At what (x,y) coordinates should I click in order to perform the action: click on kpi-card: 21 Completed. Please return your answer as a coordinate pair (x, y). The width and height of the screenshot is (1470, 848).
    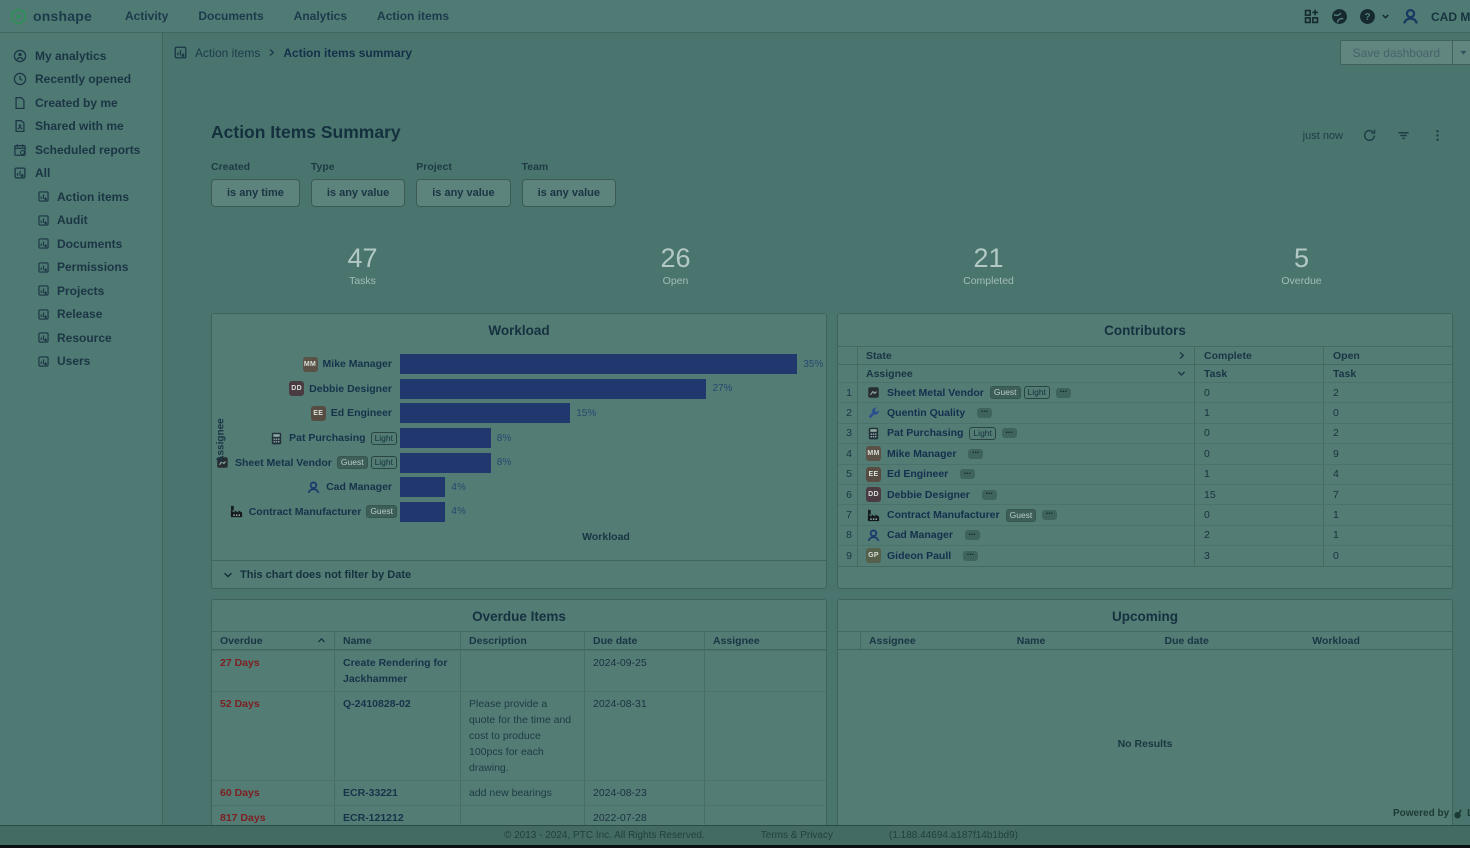
    Looking at the image, I should click on (988, 264).